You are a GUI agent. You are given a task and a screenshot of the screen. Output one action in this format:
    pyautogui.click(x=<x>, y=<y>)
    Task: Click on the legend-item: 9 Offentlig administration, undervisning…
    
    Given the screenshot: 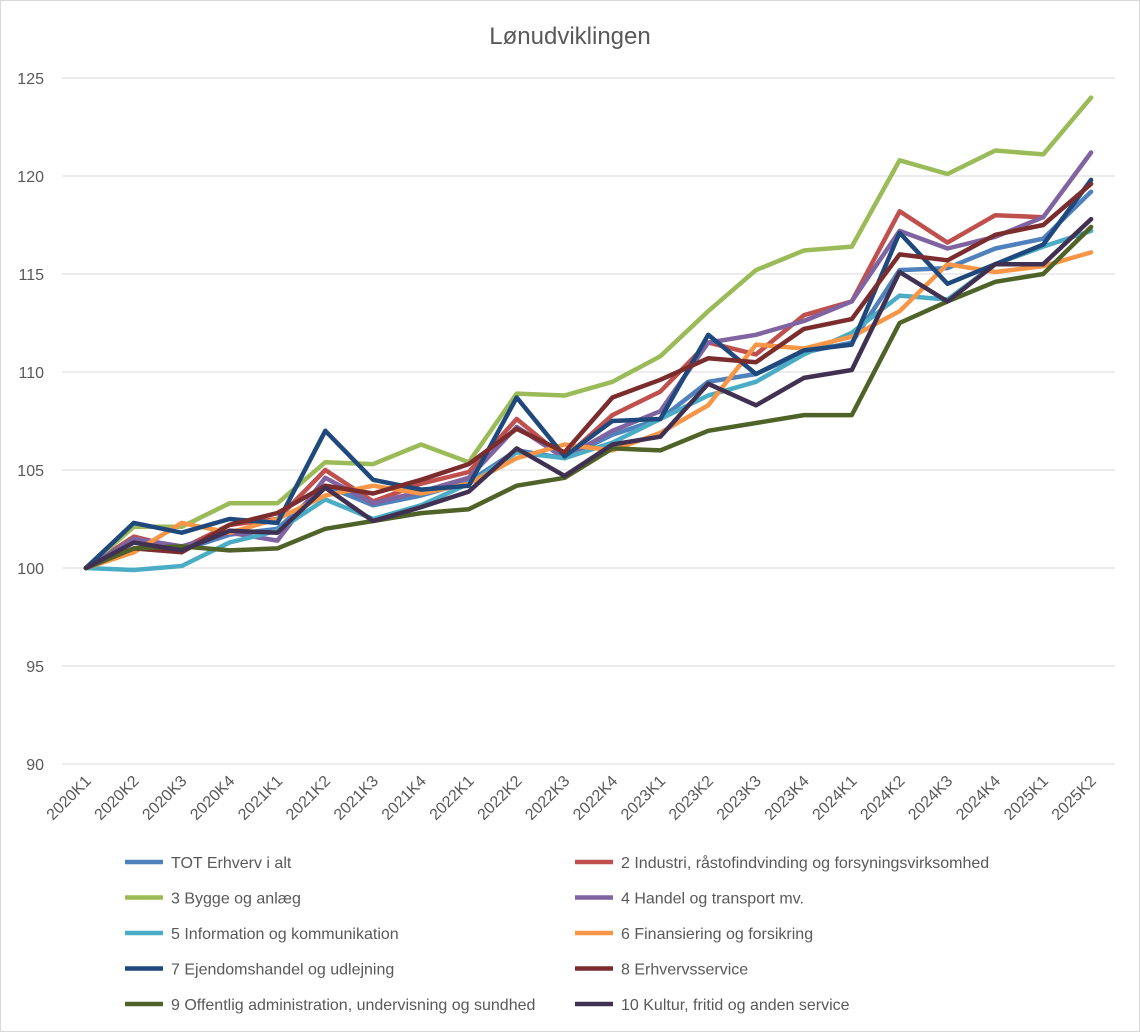 What is the action you would take?
    pyautogui.click(x=330, y=1005)
    